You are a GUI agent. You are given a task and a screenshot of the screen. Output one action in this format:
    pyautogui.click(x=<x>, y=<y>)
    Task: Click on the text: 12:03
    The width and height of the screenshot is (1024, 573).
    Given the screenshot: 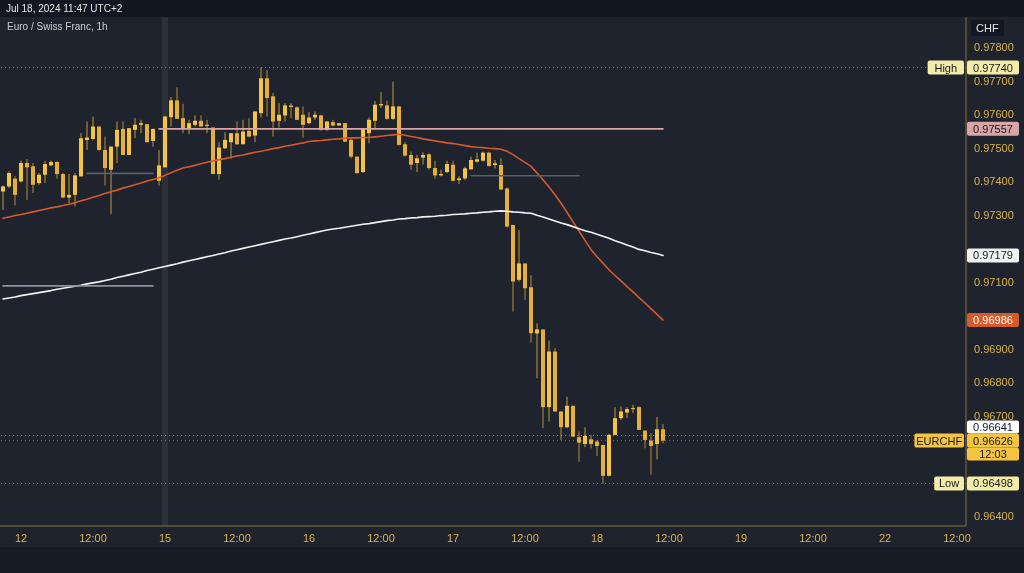 What is the action you would take?
    pyautogui.click(x=993, y=454)
    